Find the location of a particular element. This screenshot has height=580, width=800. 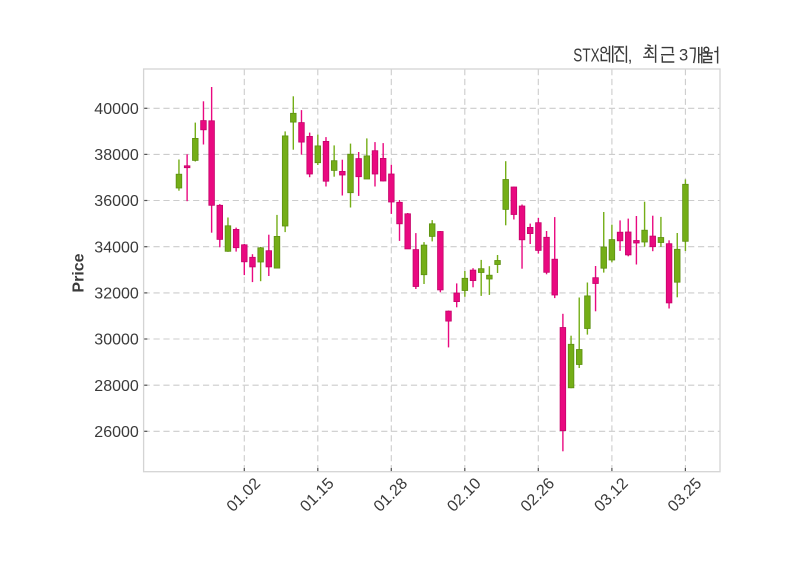

svg-text: Price is located at coordinates (79, 272).